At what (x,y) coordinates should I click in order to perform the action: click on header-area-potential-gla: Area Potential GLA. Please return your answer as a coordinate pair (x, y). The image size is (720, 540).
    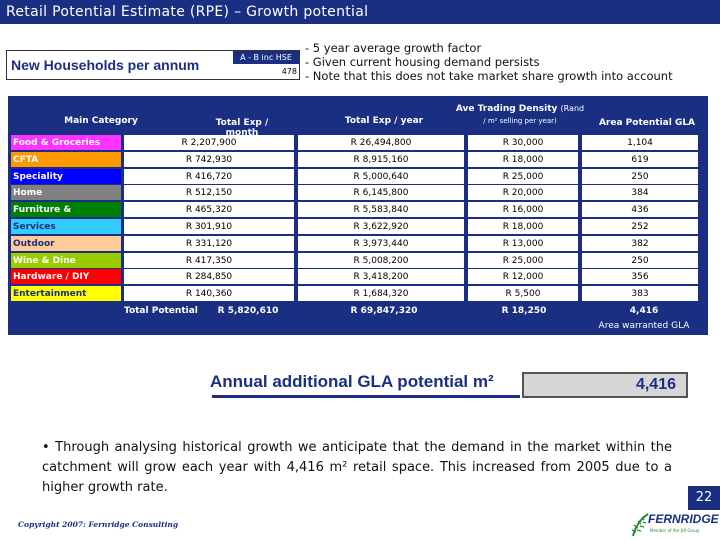
    Looking at the image, I should click on (647, 123).